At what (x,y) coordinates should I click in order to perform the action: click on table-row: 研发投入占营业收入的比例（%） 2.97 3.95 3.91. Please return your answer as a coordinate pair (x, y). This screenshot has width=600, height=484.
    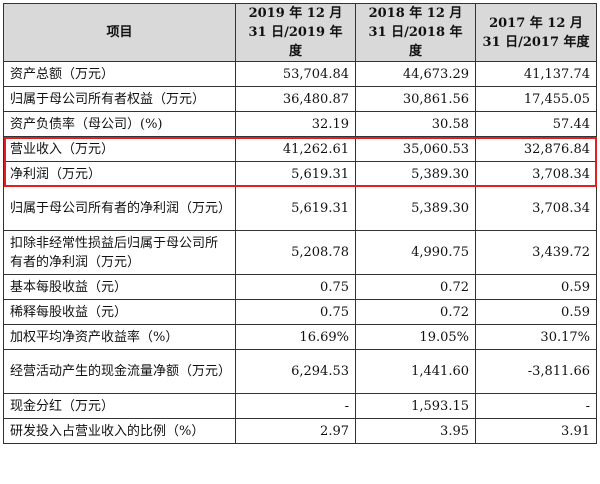
    Looking at the image, I should click on (300, 431).